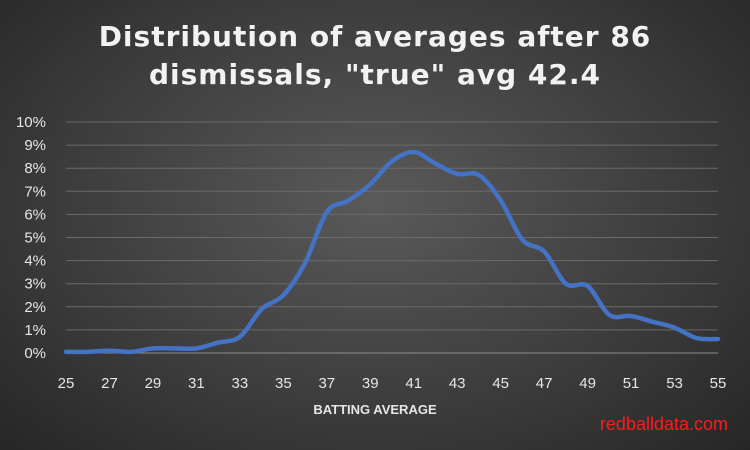  I want to click on x-tick-label: 33, so click(240, 383).